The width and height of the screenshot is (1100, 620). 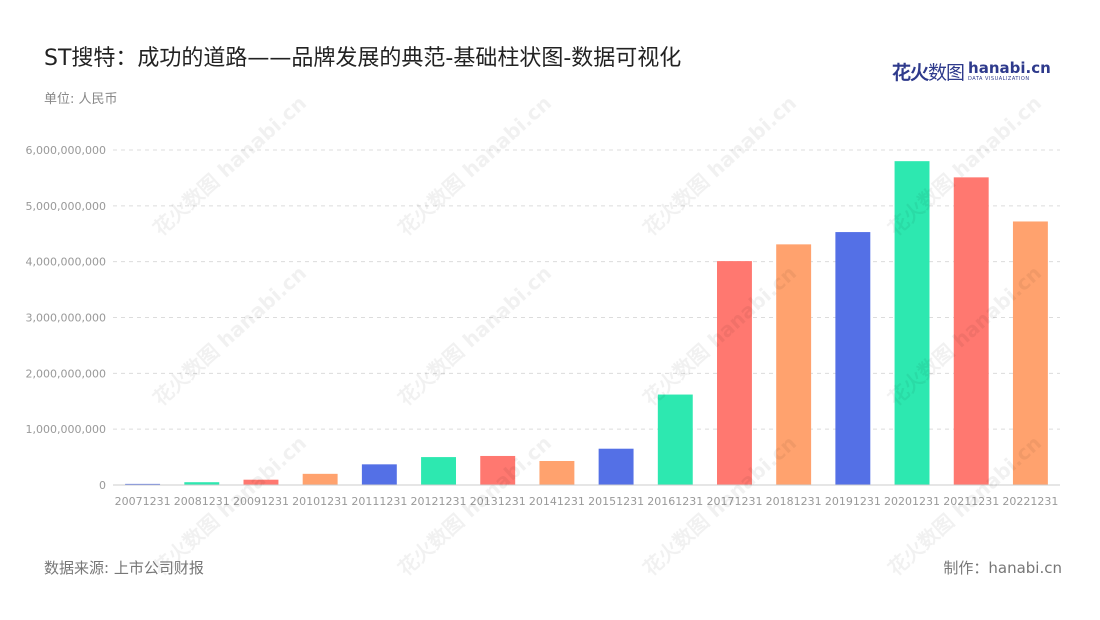 I want to click on x-tick-label: 20101231, so click(x=320, y=501).